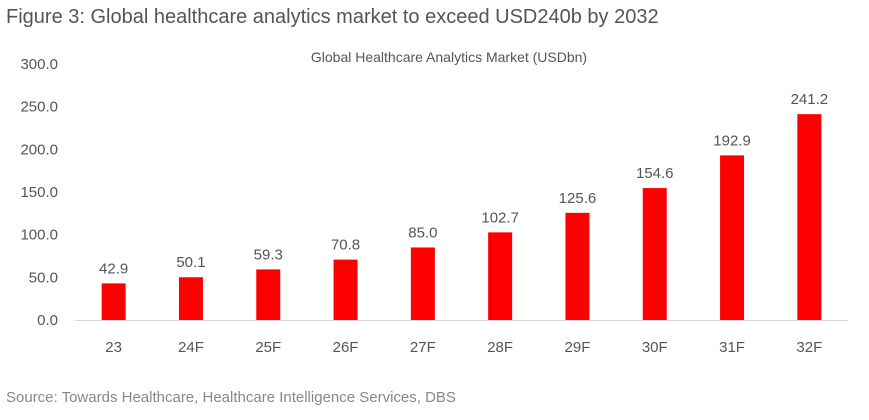  Describe the element at coordinates (47, 320) in the screenshot. I see `y-tick-label: 0.0` at that location.